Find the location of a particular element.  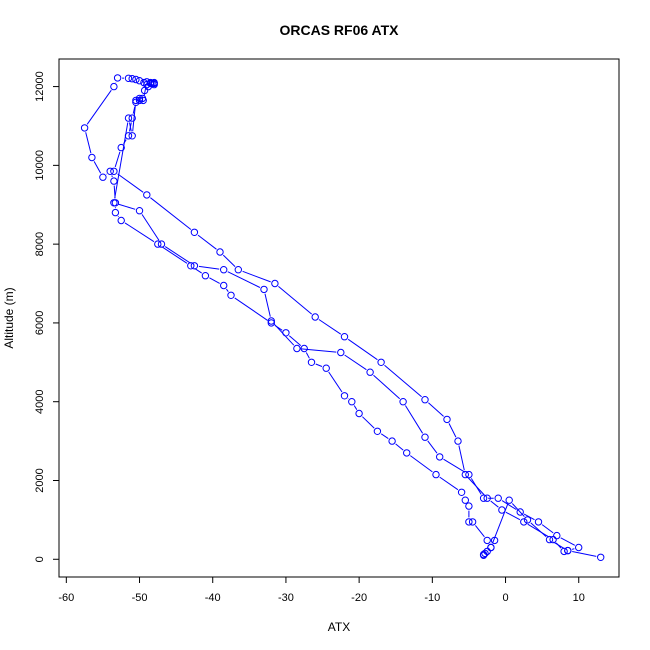

x-tick-label: 10 is located at coordinates (579, 598).